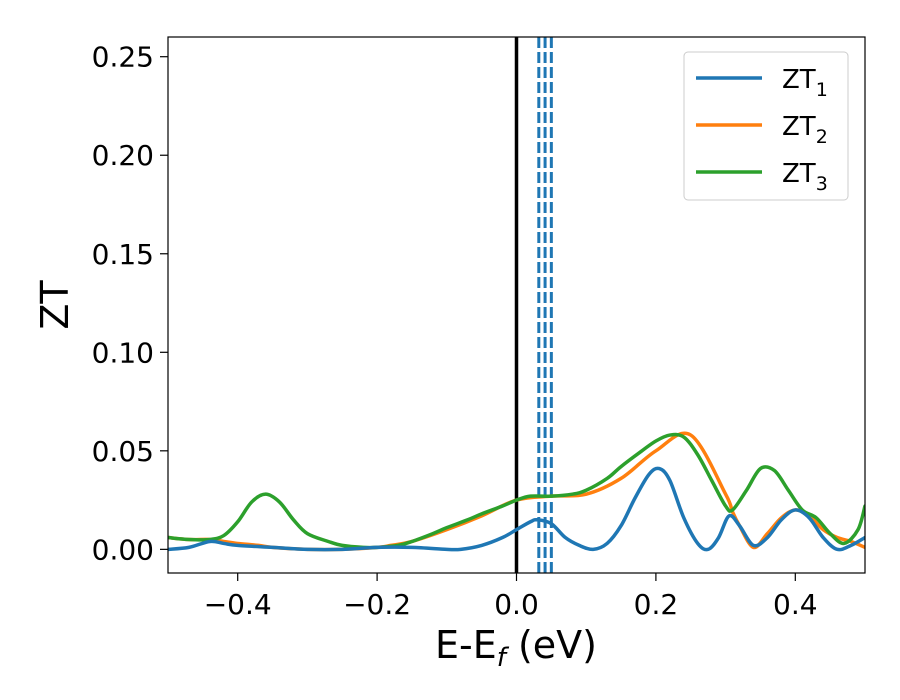 Image resolution: width=900 pixels, height=700 pixels. I want to click on series-layer, so click(516, 491).